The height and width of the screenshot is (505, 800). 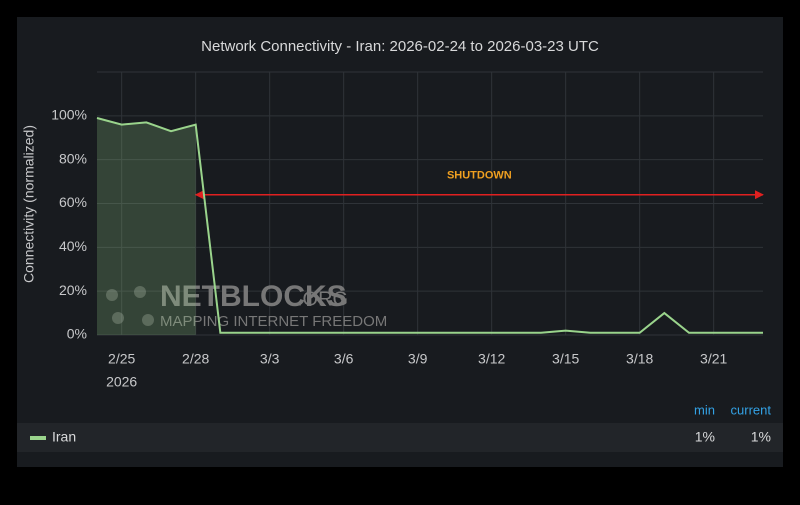 What do you see at coordinates (491, 359) in the screenshot?
I see `x-tick-label: 3/12` at bounding box center [491, 359].